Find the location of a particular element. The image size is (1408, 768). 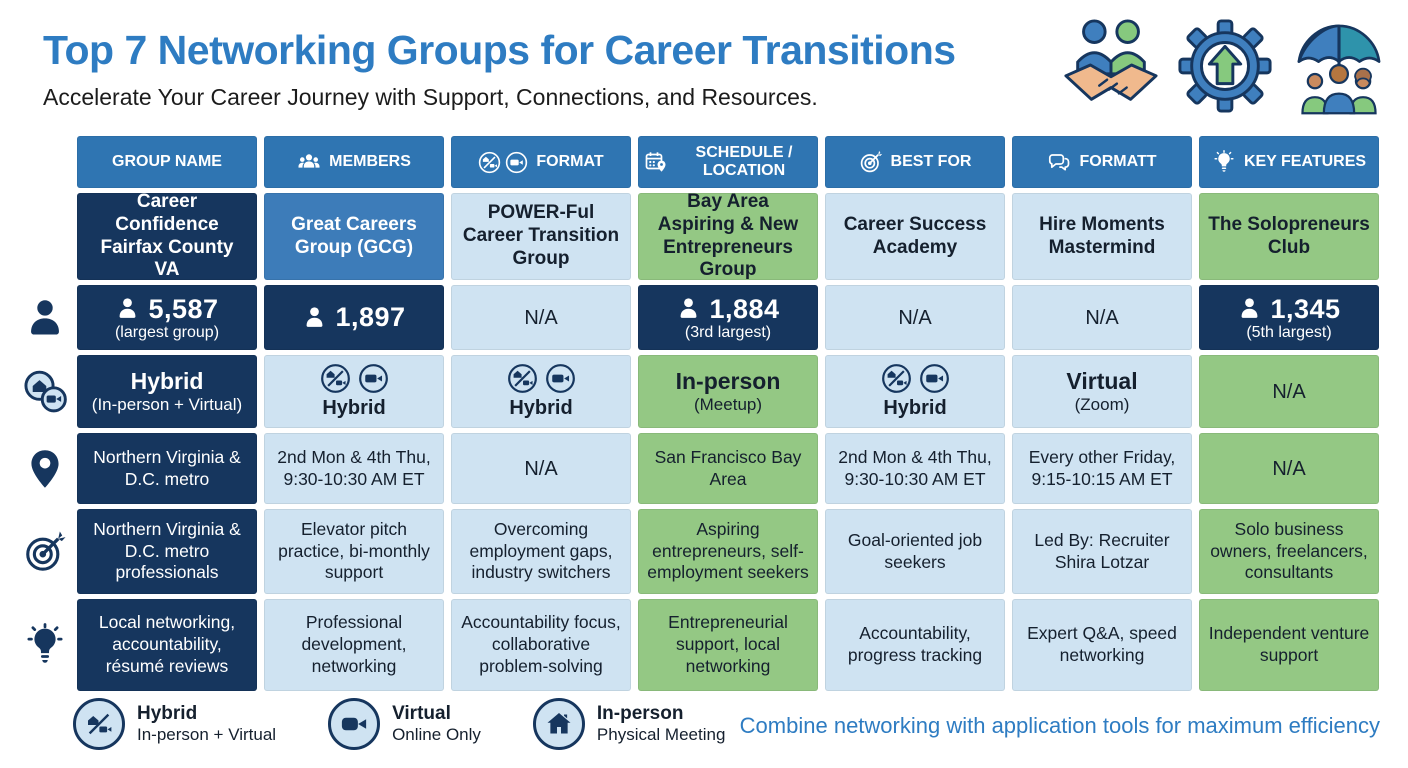

cell-text: San Francisco Bay Area is located at coordinates (728, 467).